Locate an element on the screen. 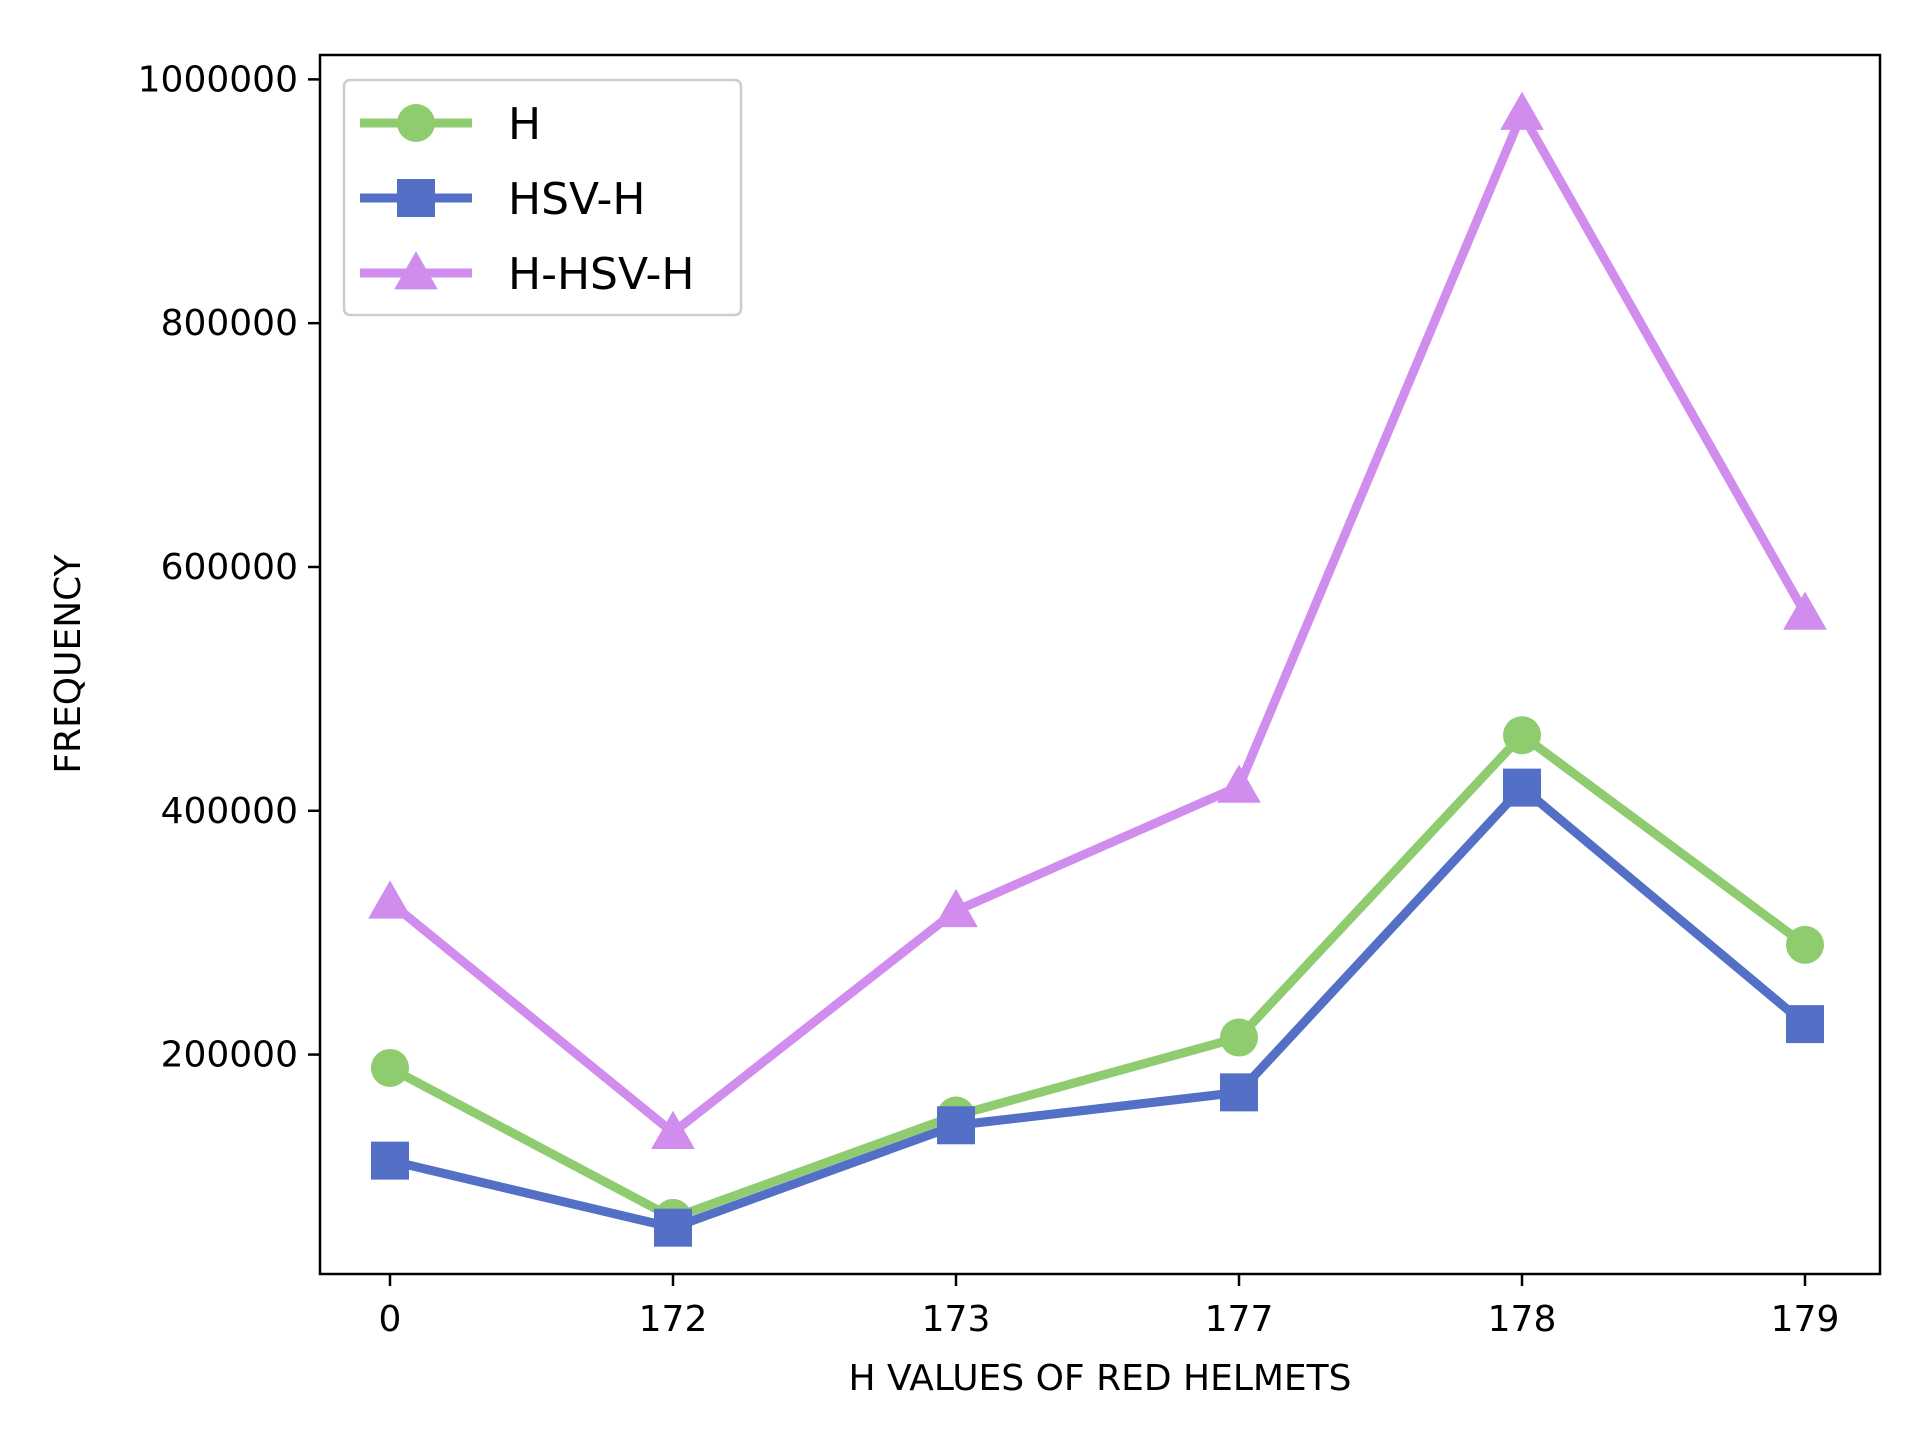 The width and height of the screenshot is (1920, 1445). legend-item: H-HSV-H is located at coordinates (527, 274).